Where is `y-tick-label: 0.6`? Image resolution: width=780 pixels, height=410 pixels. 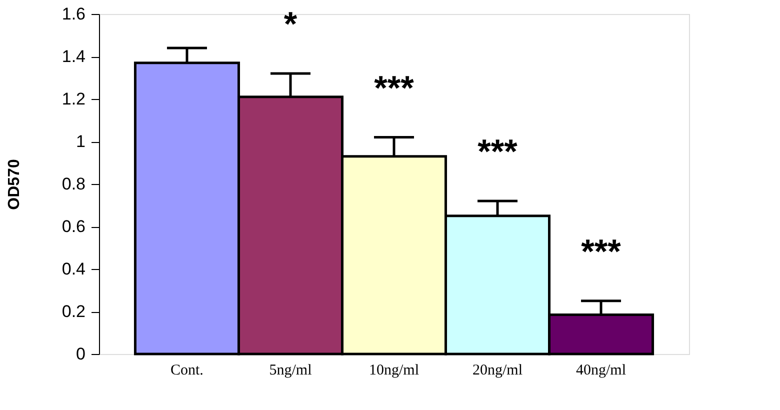 y-tick-label: 0.6 is located at coordinates (74, 226).